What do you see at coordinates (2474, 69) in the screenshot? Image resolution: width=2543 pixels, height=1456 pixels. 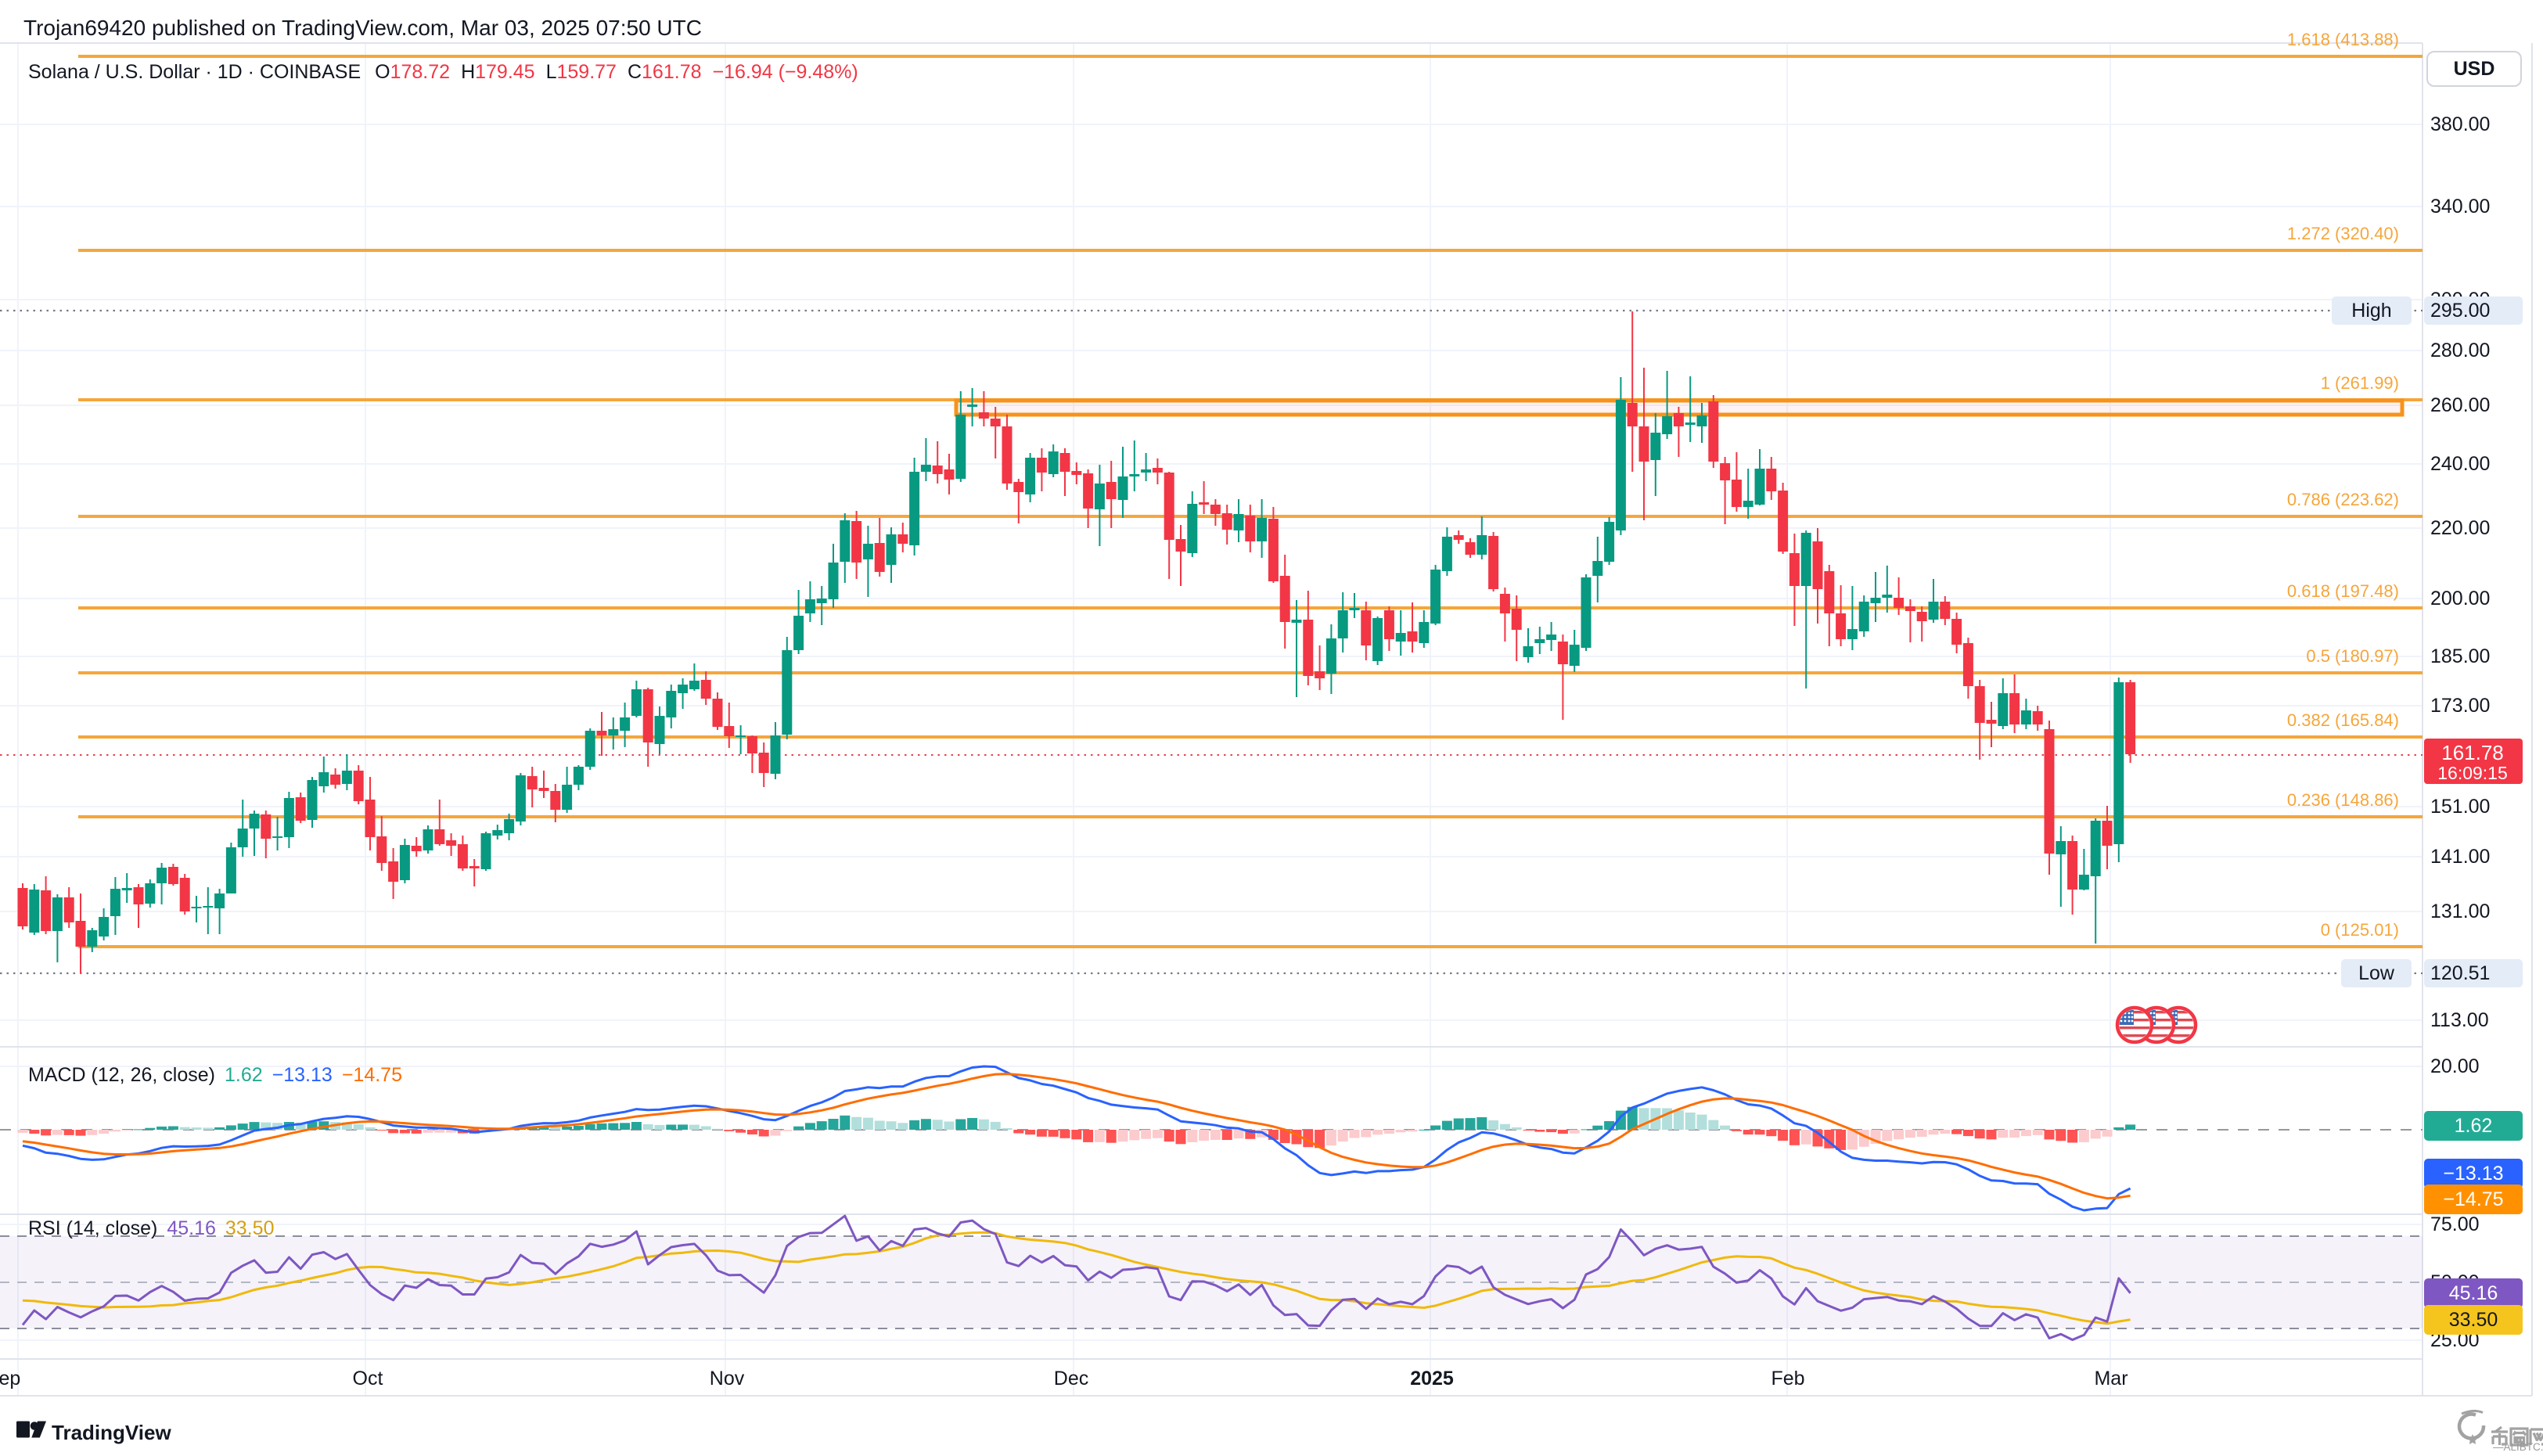 I see `svg-text: USD` at bounding box center [2474, 69].